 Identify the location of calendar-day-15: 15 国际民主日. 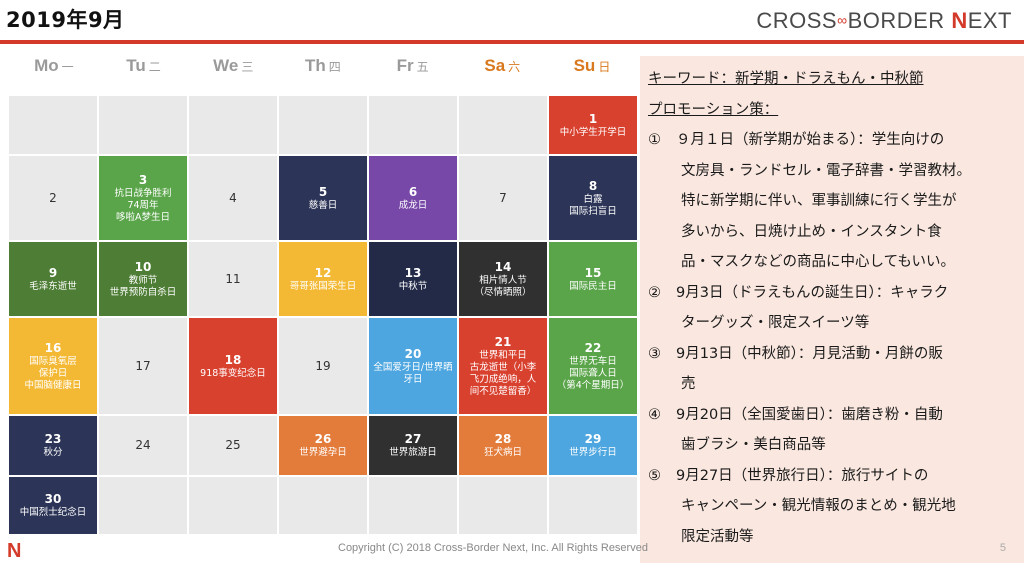
(593, 279).